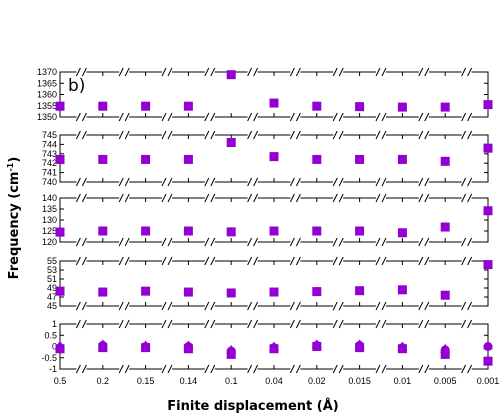 Image resolution: width=500 pixels, height=420 pixels. Describe the element at coordinates (52, 306) in the screenshot. I see `y-tick-label: 45` at that location.